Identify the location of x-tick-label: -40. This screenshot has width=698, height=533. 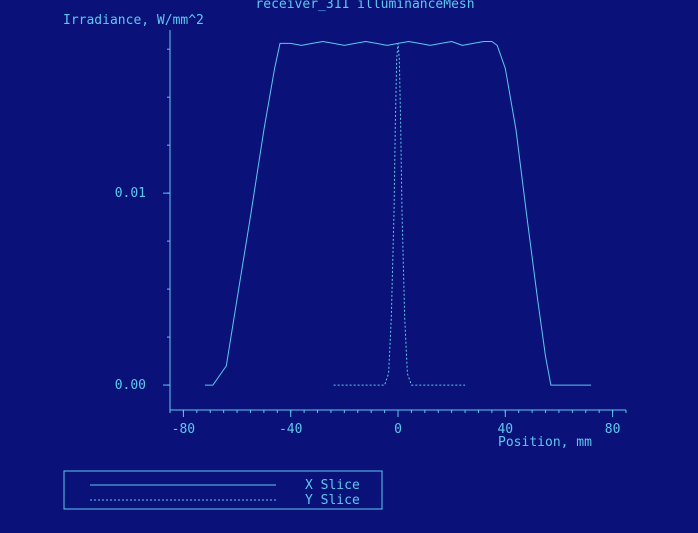
(290, 429).